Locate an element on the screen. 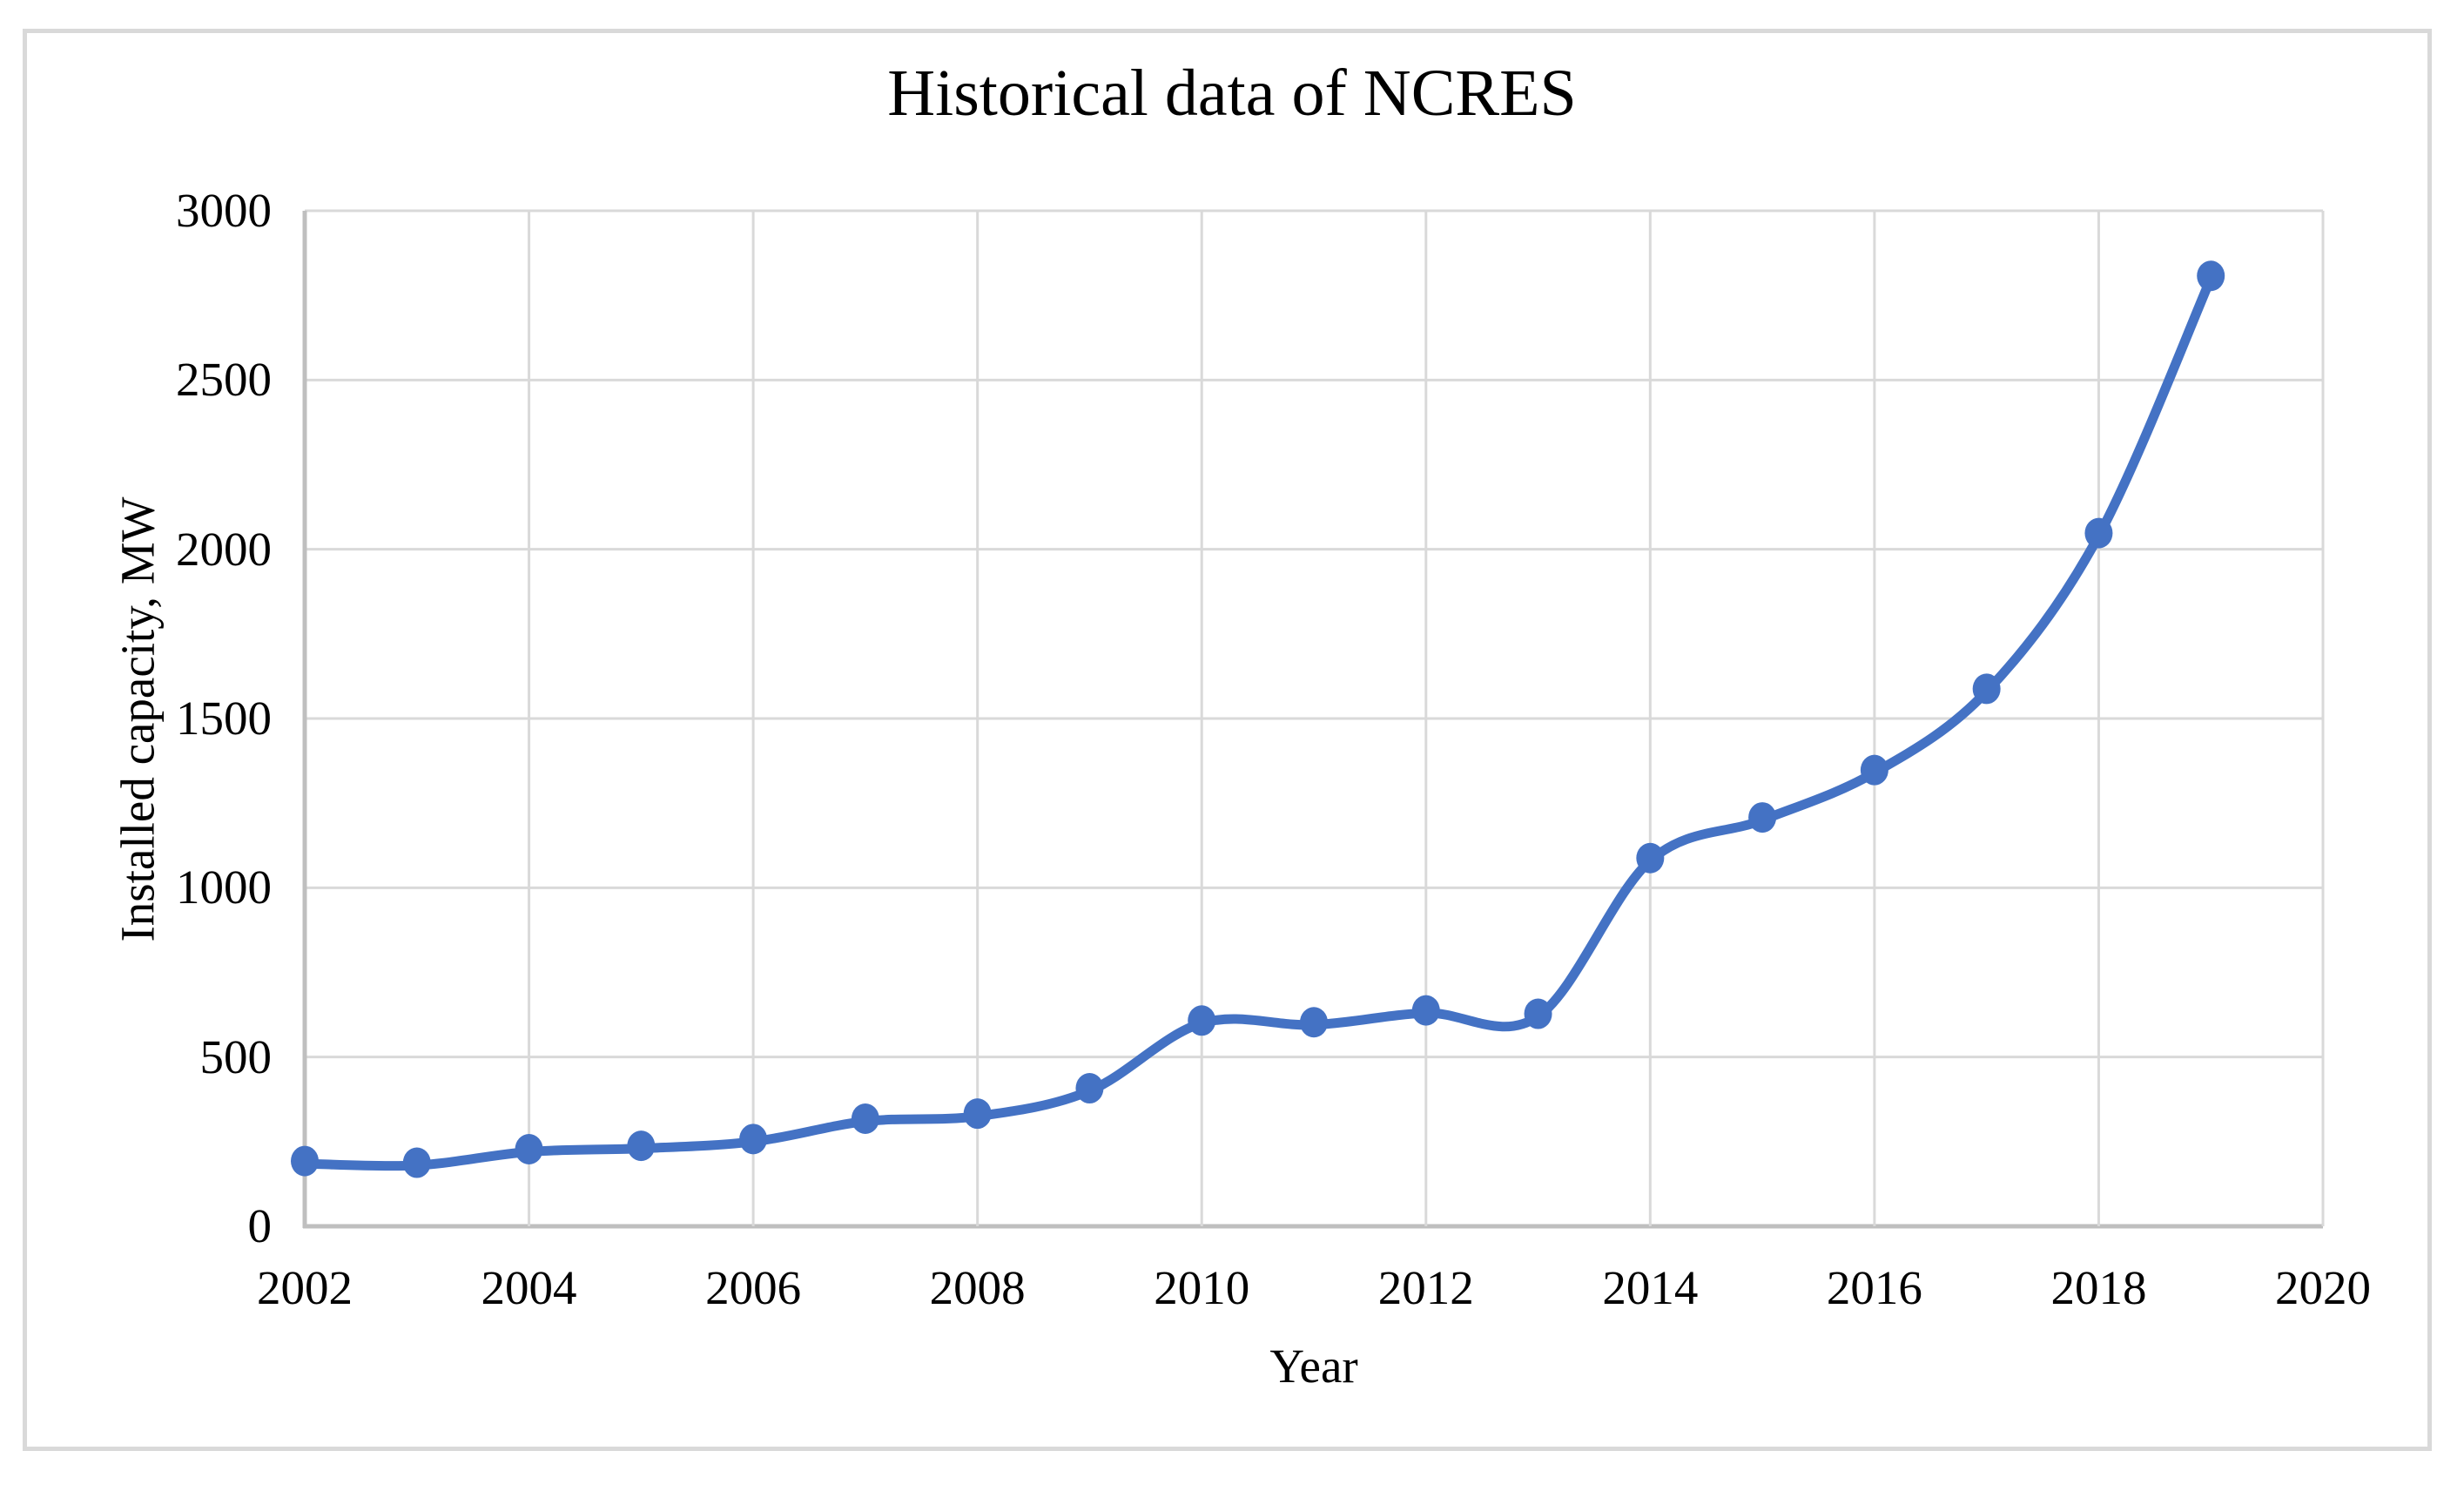 The height and width of the screenshot is (1498, 2464). x-tick-label: 2002 is located at coordinates (305, 1287).